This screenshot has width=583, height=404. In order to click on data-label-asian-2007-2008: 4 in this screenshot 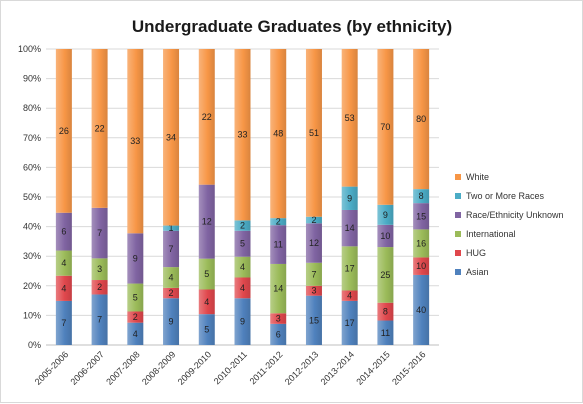, I will do `click(135, 334)`.